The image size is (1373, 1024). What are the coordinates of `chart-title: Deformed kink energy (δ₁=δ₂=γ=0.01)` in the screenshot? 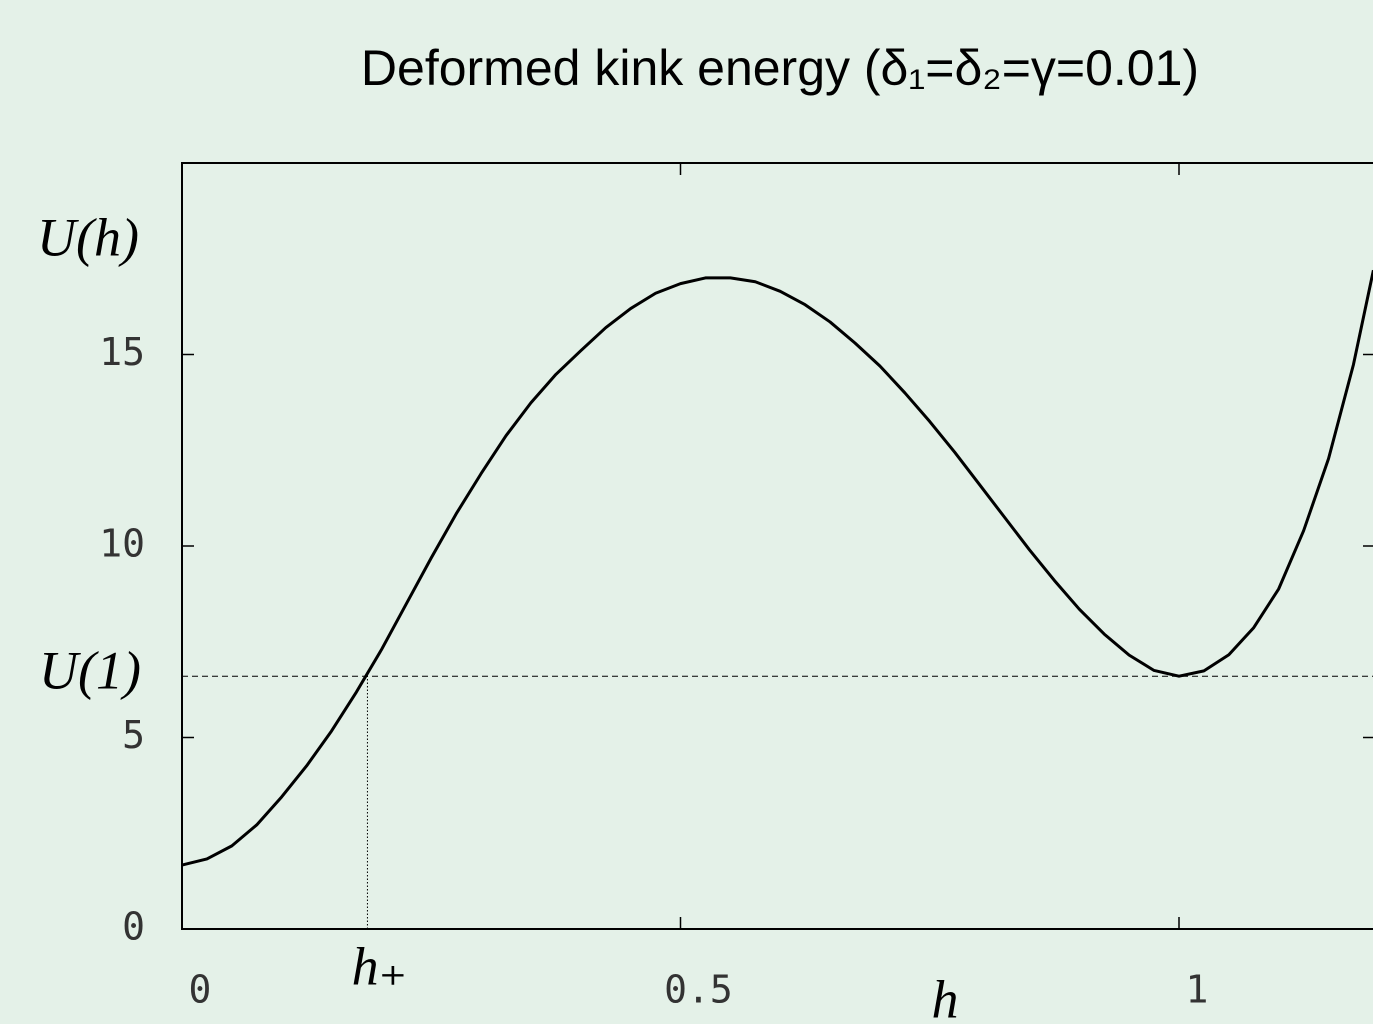 It's located at (780, 68).